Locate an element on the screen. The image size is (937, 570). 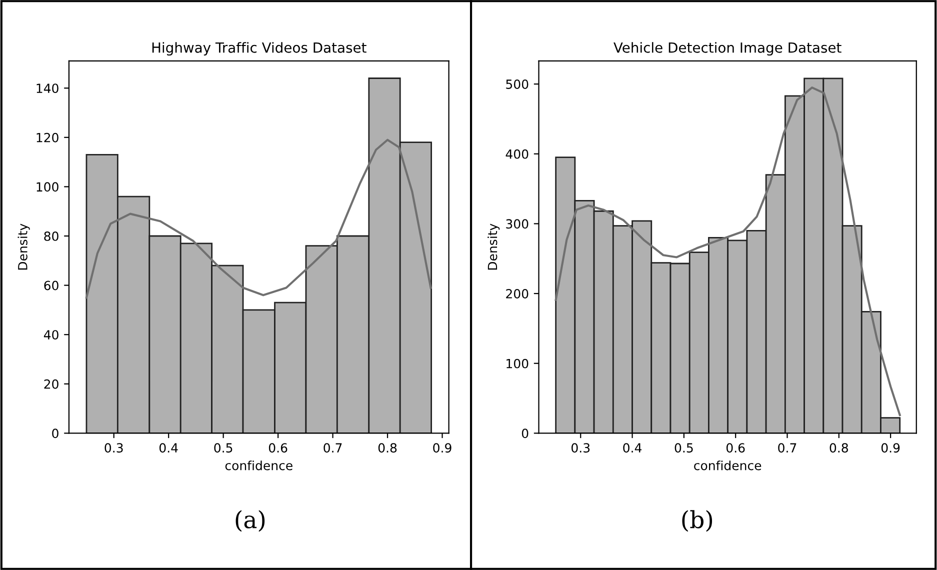
text: (a) is located at coordinates (250, 521).